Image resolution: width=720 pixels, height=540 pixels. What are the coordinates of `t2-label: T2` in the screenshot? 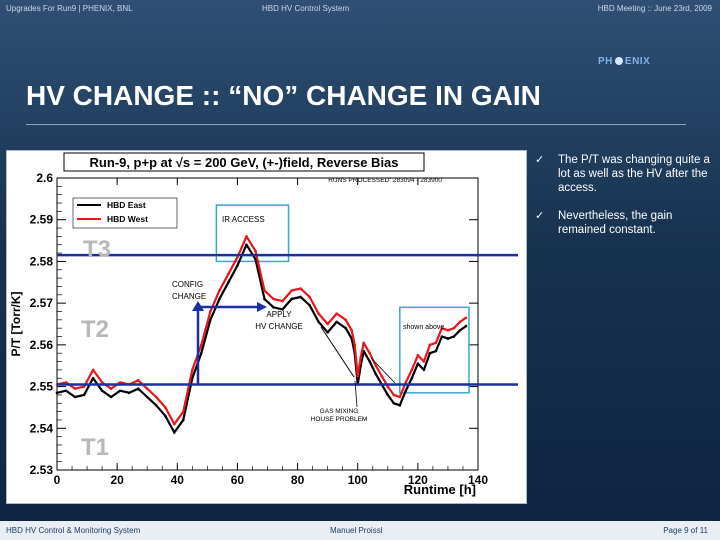 It's located at (95, 329).